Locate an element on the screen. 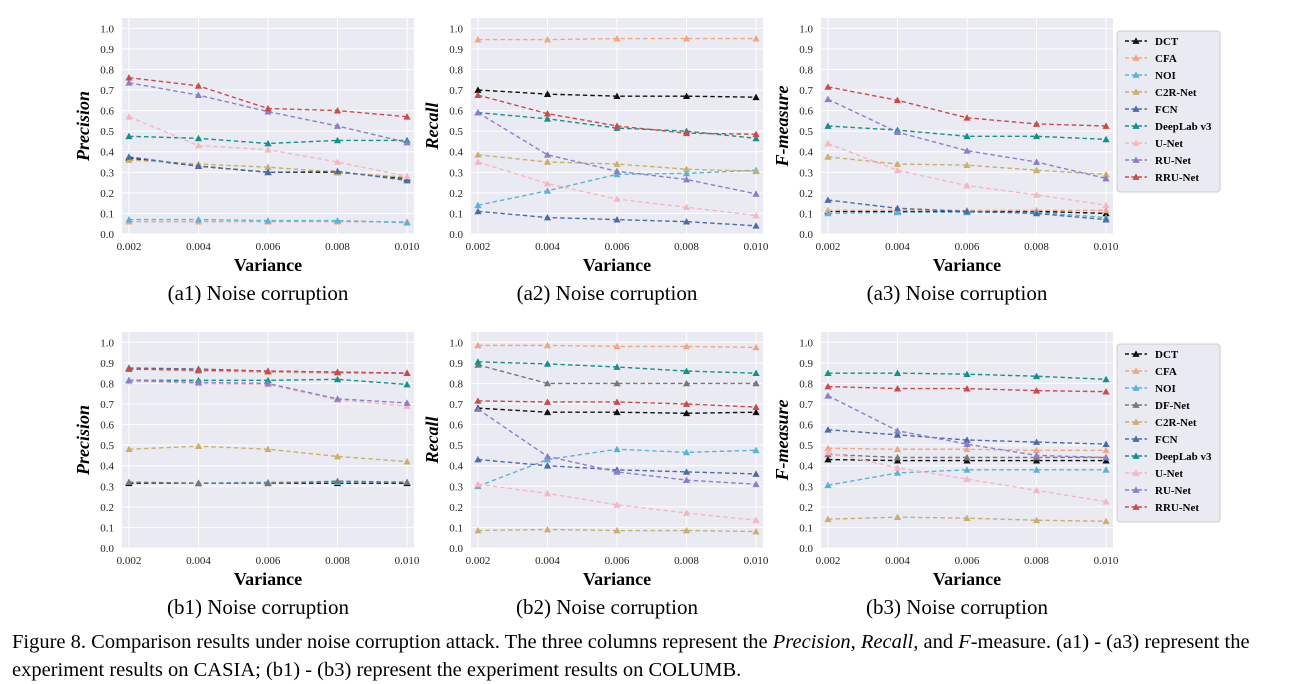  series-line-noi is located at coordinates (967, 477).